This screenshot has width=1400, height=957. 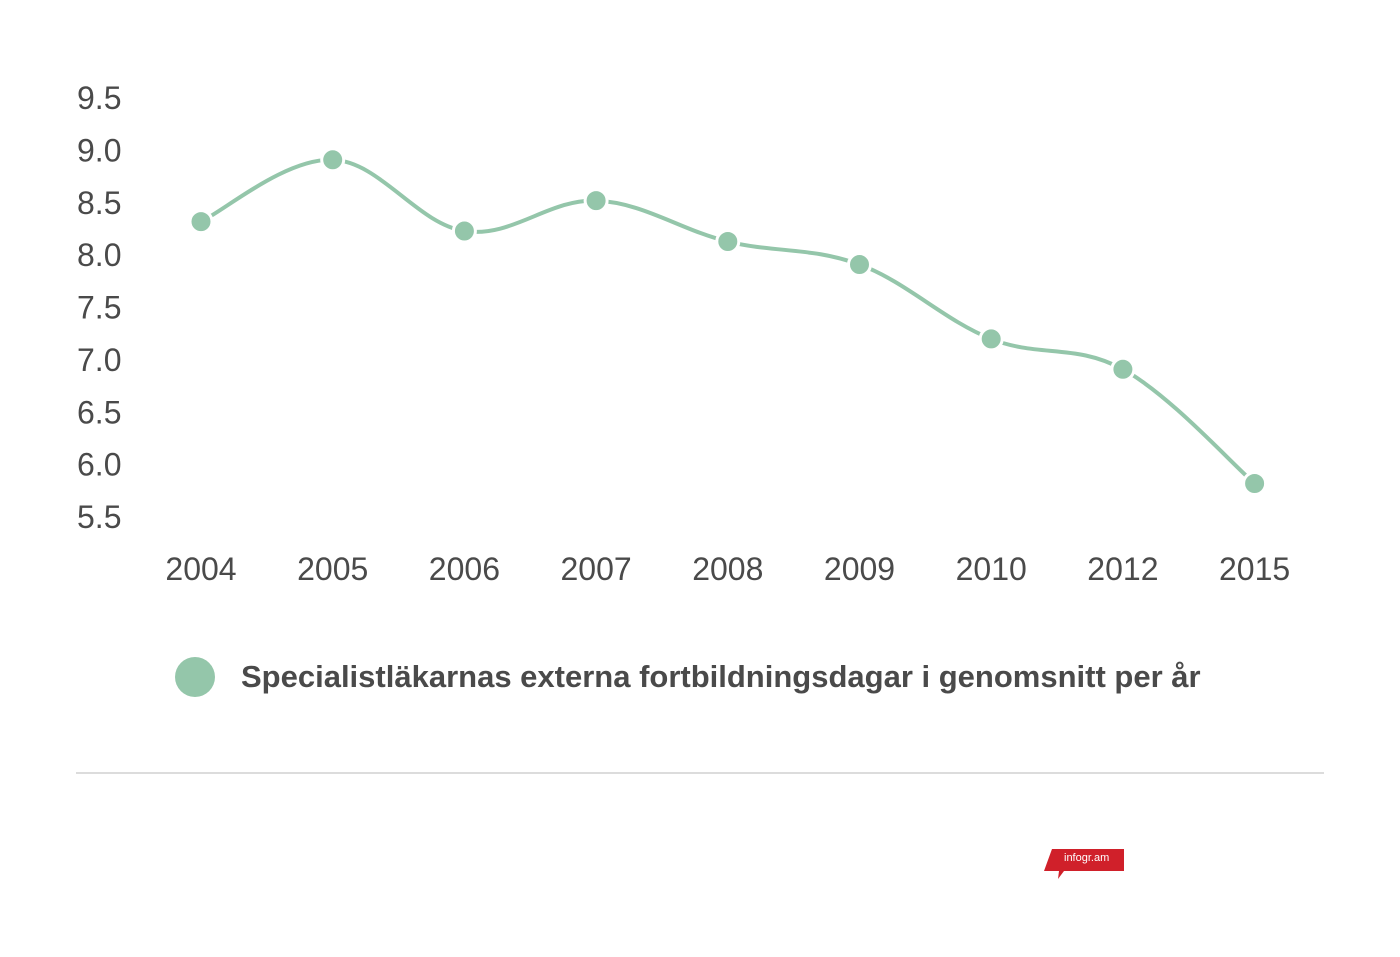 I want to click on y-tick-label: 7.0, so click(x=99, y=360).